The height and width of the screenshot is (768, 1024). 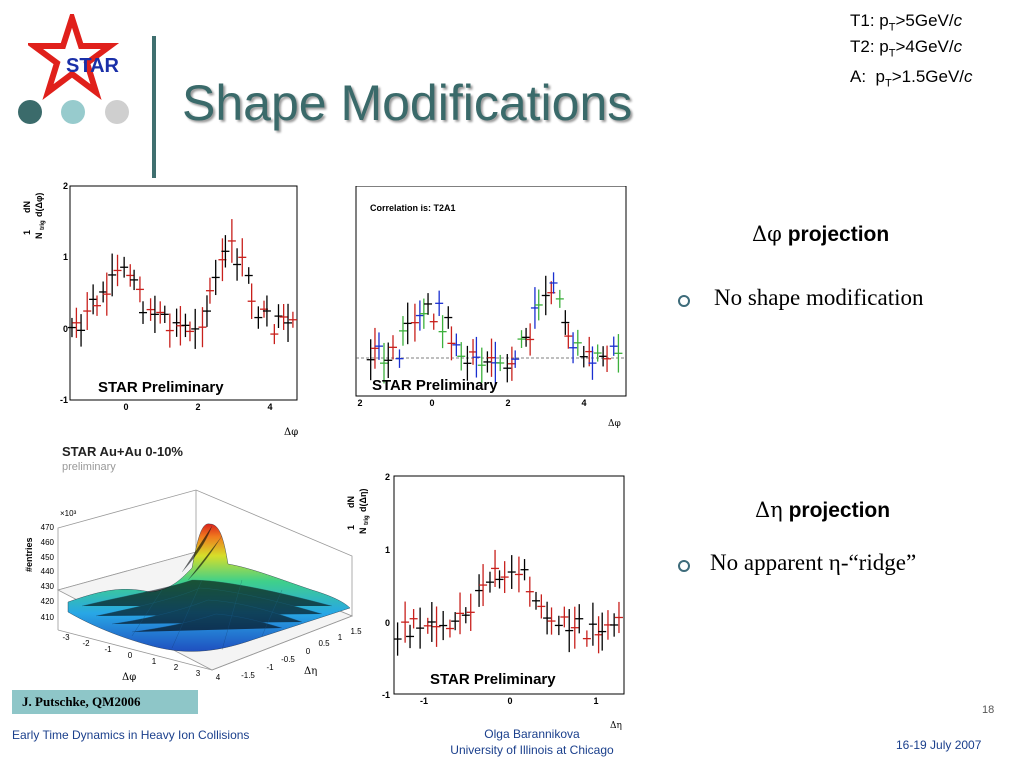 What do you see at coordinates (363, 500) in the screenshot?
I see `svg-text: d(Δη)` at bounding box center [363, 500].